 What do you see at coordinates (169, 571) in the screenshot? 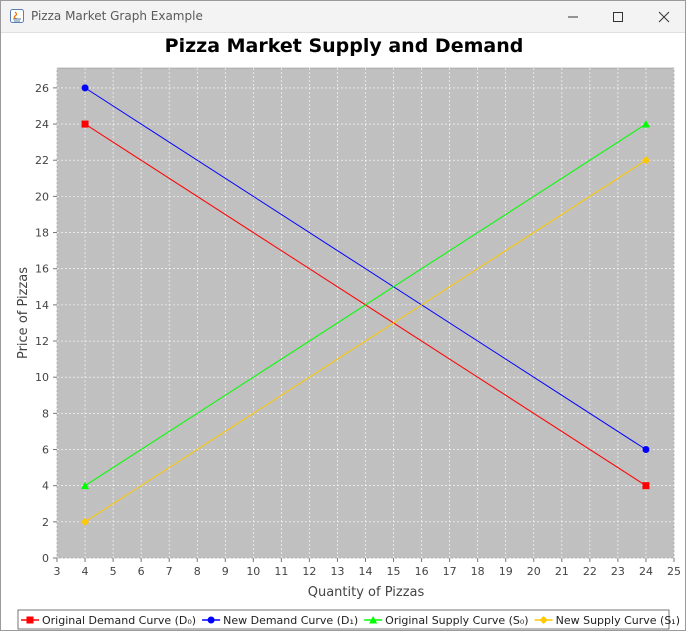
I see `x-tick-label: 7` at bounding box center [169, 571].